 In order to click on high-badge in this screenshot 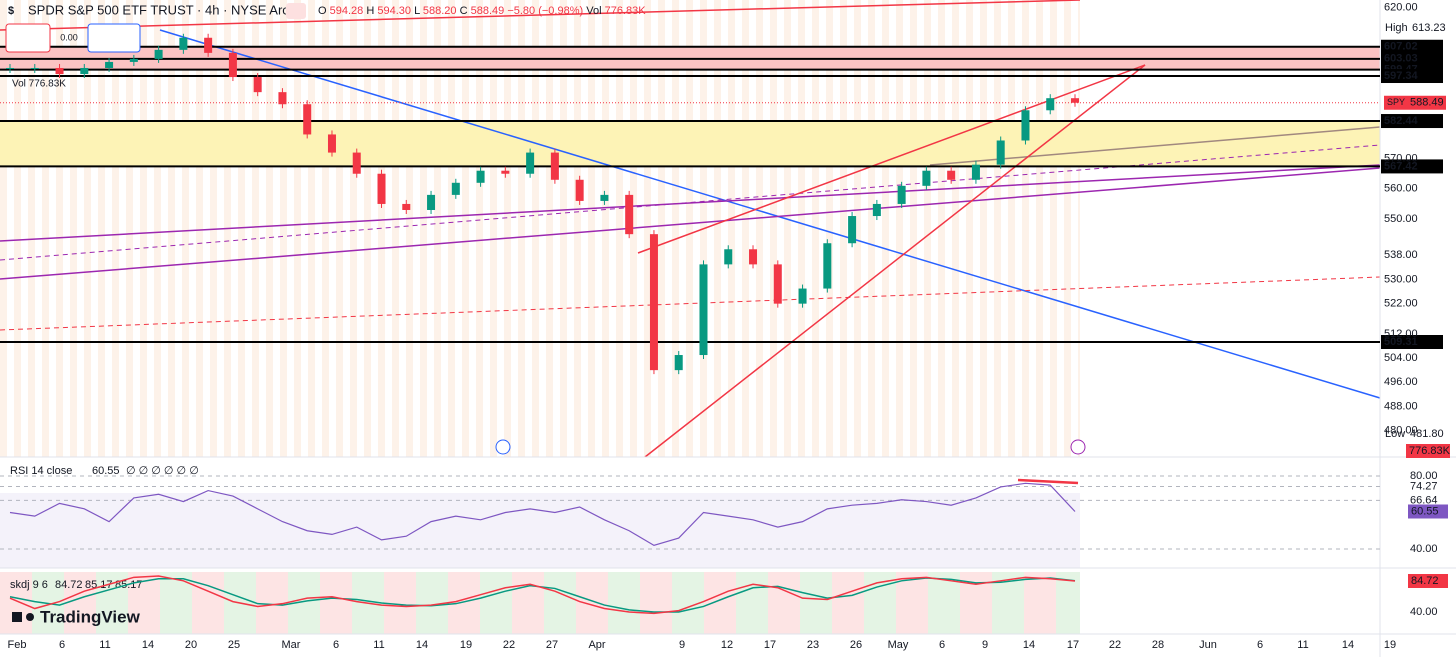, I will do `click(1428, 28)`.